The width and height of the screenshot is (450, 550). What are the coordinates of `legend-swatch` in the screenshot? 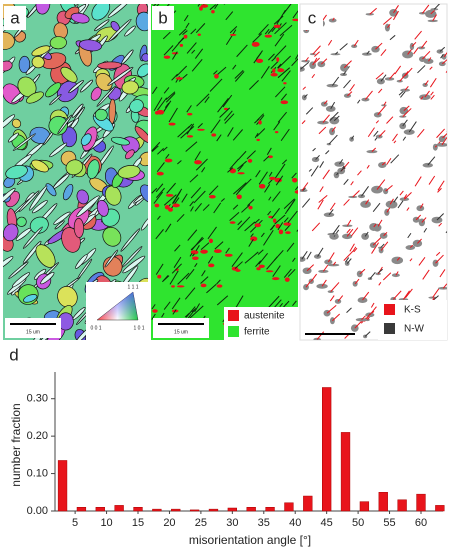 It's located at (389, 328).